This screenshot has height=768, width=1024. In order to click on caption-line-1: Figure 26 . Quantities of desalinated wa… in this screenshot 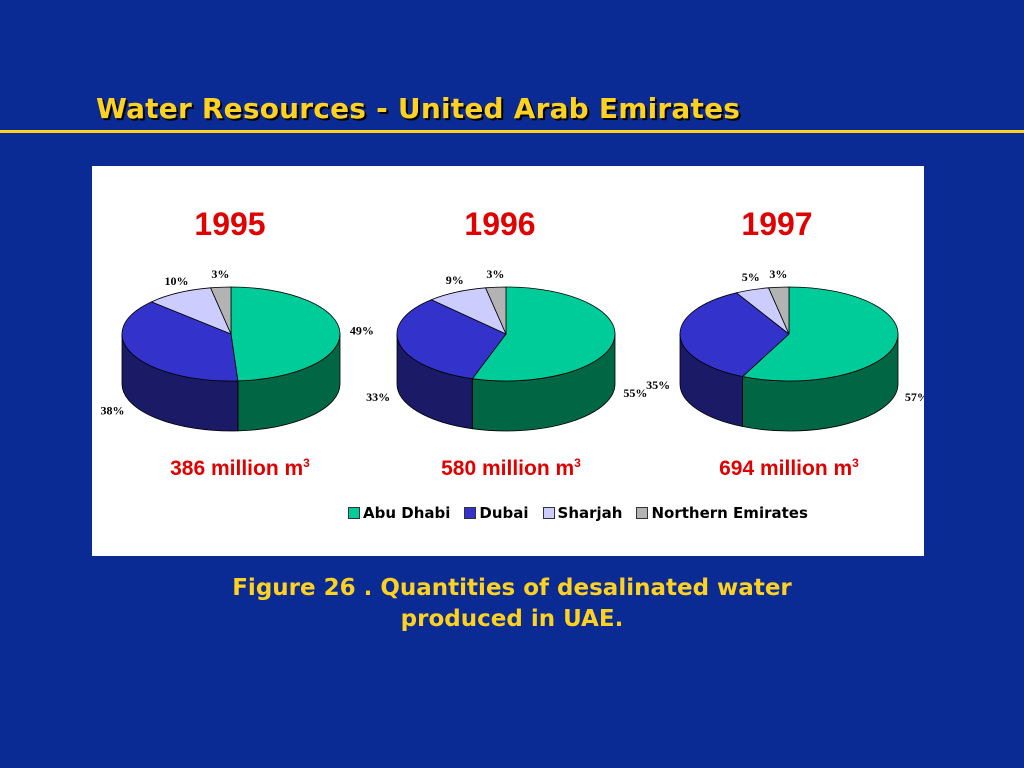, I will do `click(512, 588)`.